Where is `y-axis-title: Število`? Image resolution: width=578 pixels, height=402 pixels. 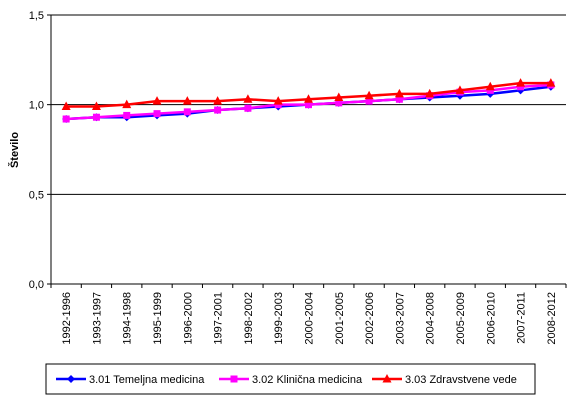
y-axis-title: Število is located at coordinates (14, 150).